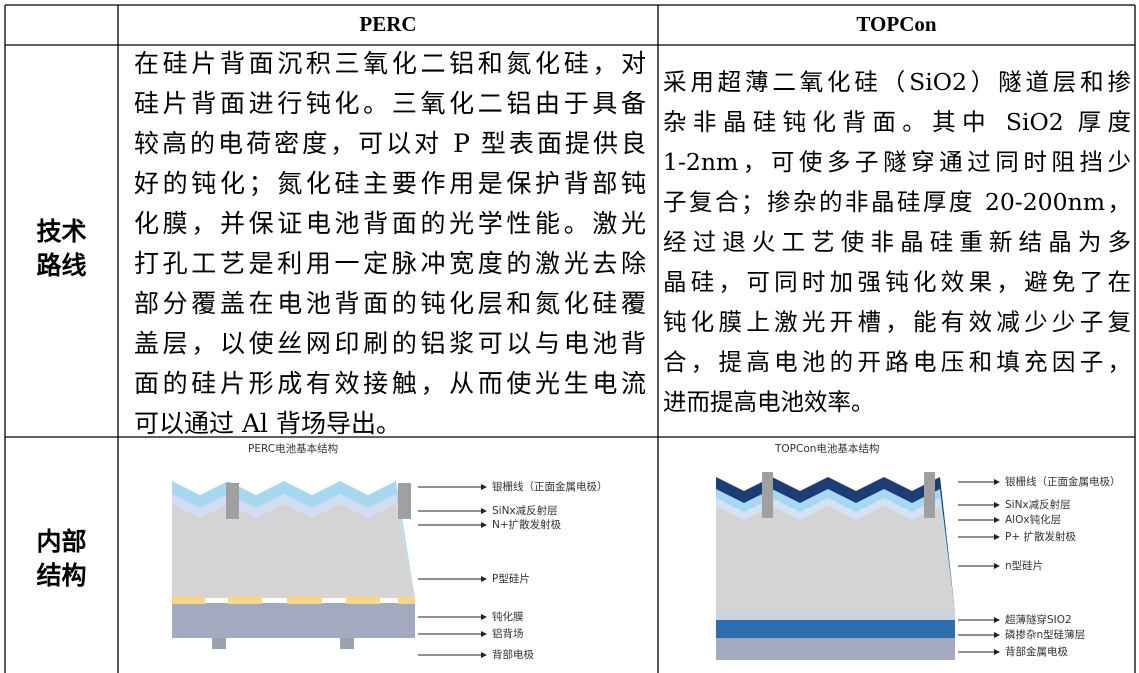  I want to click on text-line: 在硅片背面沉积三氧化二铝和氮化硅，对, so click(390, 63).